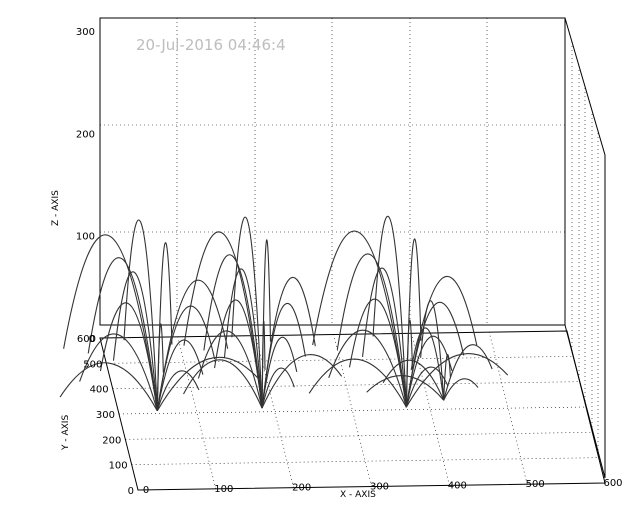 The width and height of the screenshot is (640, 512). What do you see at coordinates (585, 248) in the screenshot?
I see `side-wall` at bounding box center [585, 248].